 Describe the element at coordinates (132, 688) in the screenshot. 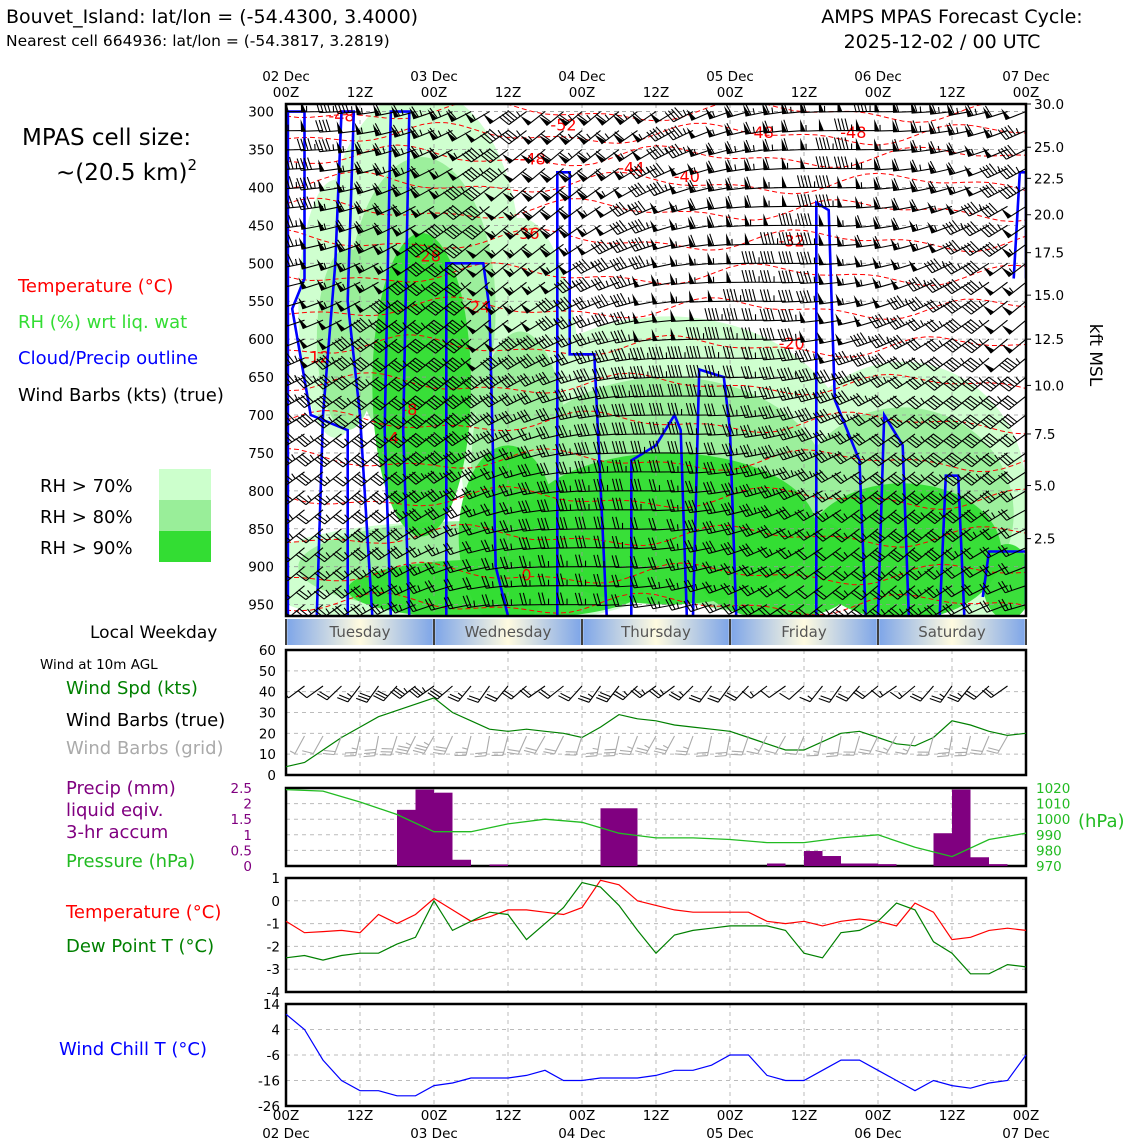

I see `wind-speed-label: Wind Spd (kts)` at that location.